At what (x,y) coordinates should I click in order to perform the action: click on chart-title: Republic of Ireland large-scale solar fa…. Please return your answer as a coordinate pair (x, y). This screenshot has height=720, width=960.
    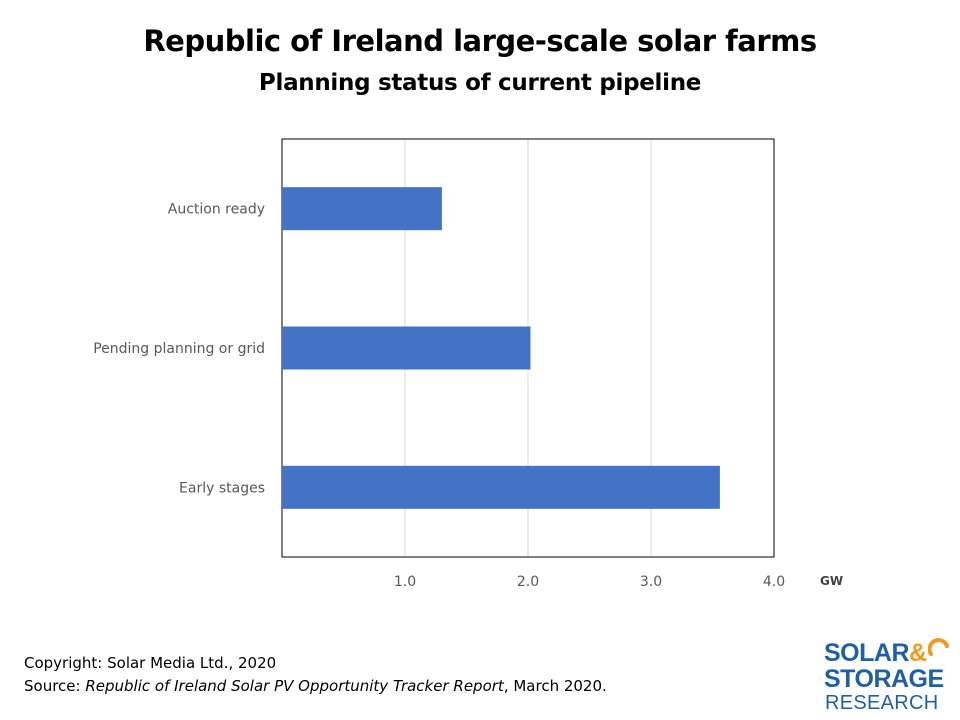
    Looking at the image, I should click on (480, 41).